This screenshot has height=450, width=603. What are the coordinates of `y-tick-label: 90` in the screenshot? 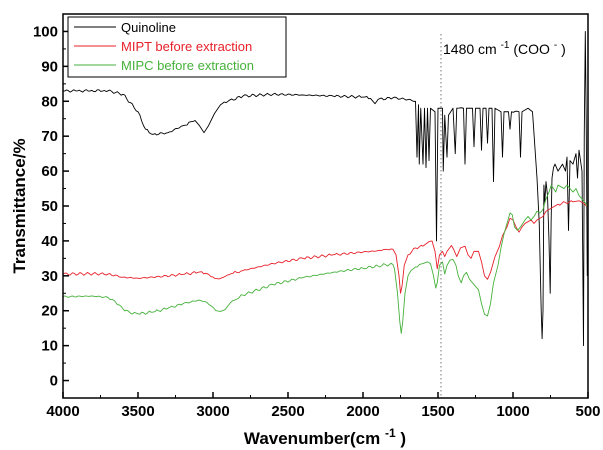 It's located at (49, 66).